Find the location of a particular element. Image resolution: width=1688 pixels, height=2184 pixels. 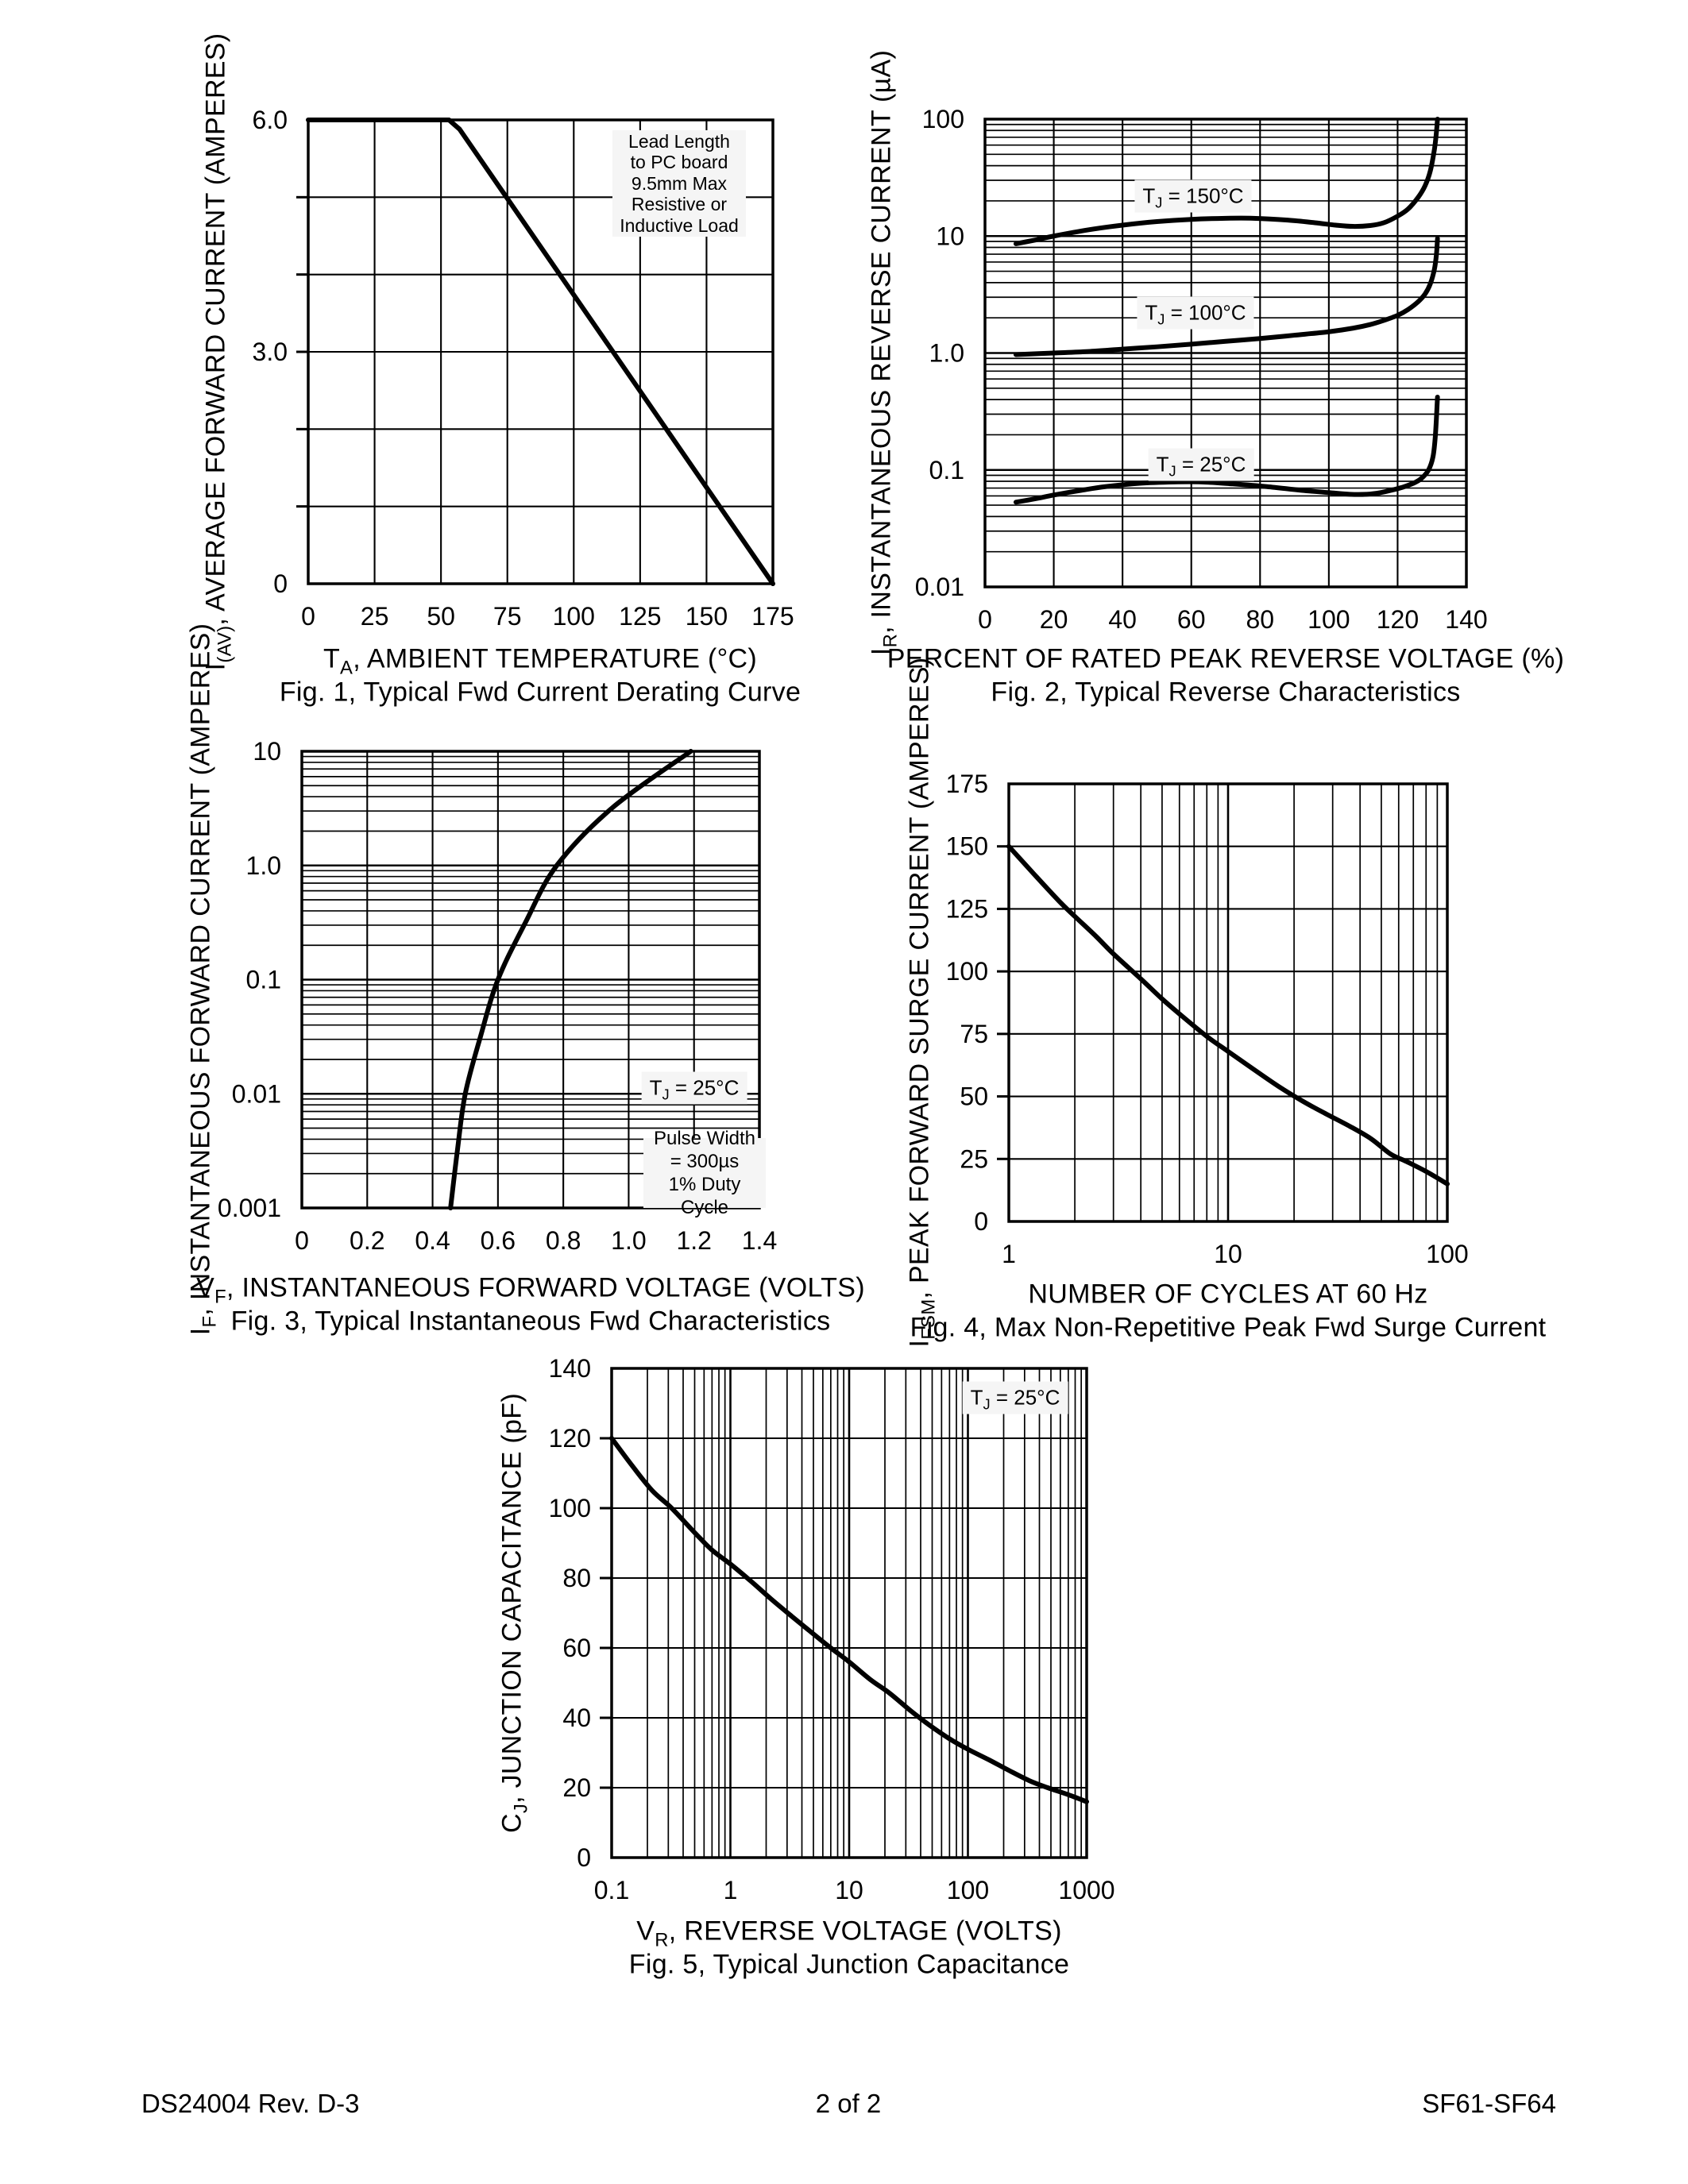

series-junction-capacitance is located at coordinates (849, 1620).